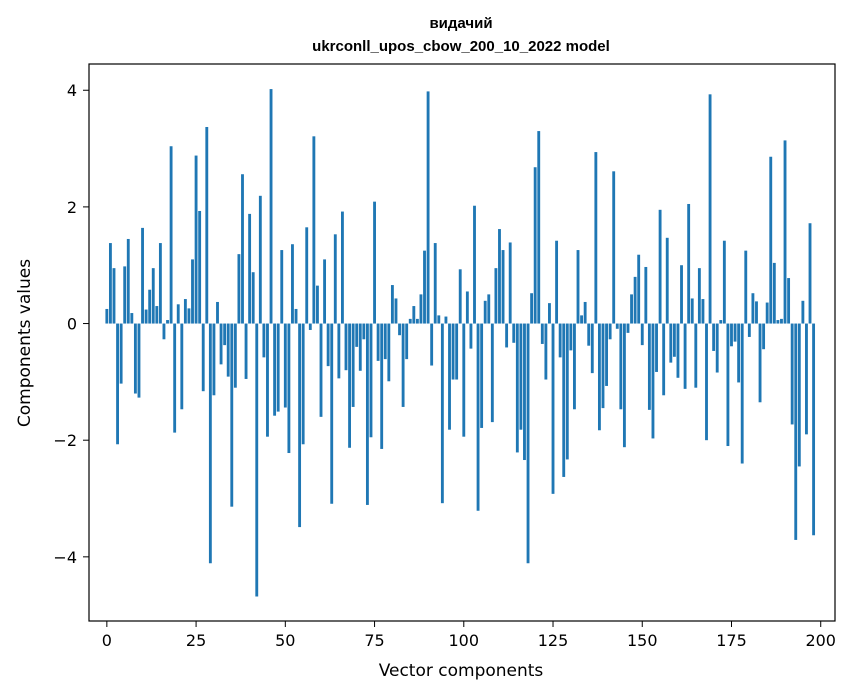  I want to click on x-tick-label: 50, so click(285, 640).